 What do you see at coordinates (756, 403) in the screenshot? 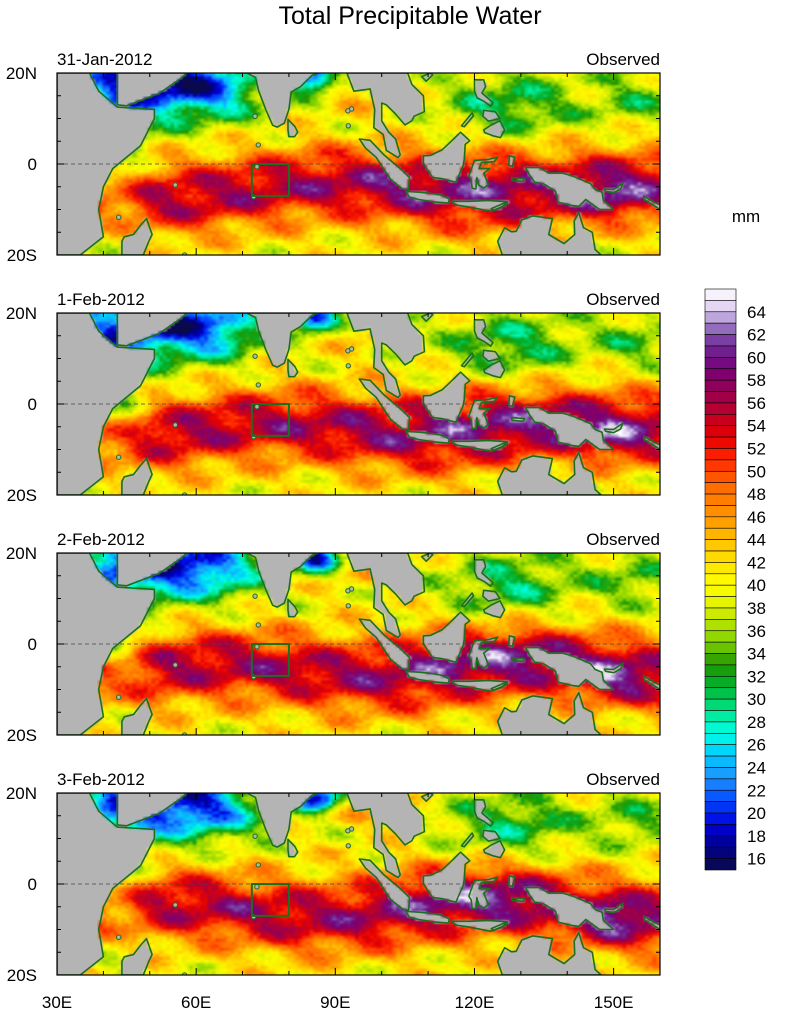
I see `colorbar-label: 56` at bounding box center [756, 403].